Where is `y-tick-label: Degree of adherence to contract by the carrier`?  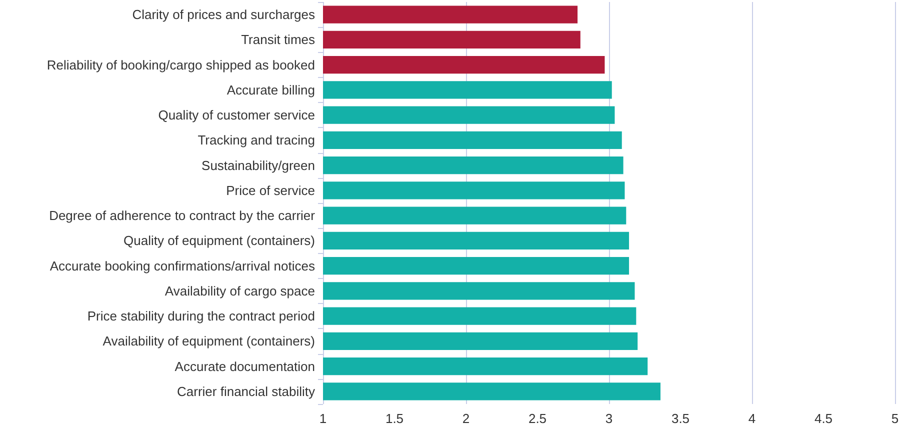
y-tick-label: Degree of adherence to contract by the carrier is located at coordinates (182, 216).